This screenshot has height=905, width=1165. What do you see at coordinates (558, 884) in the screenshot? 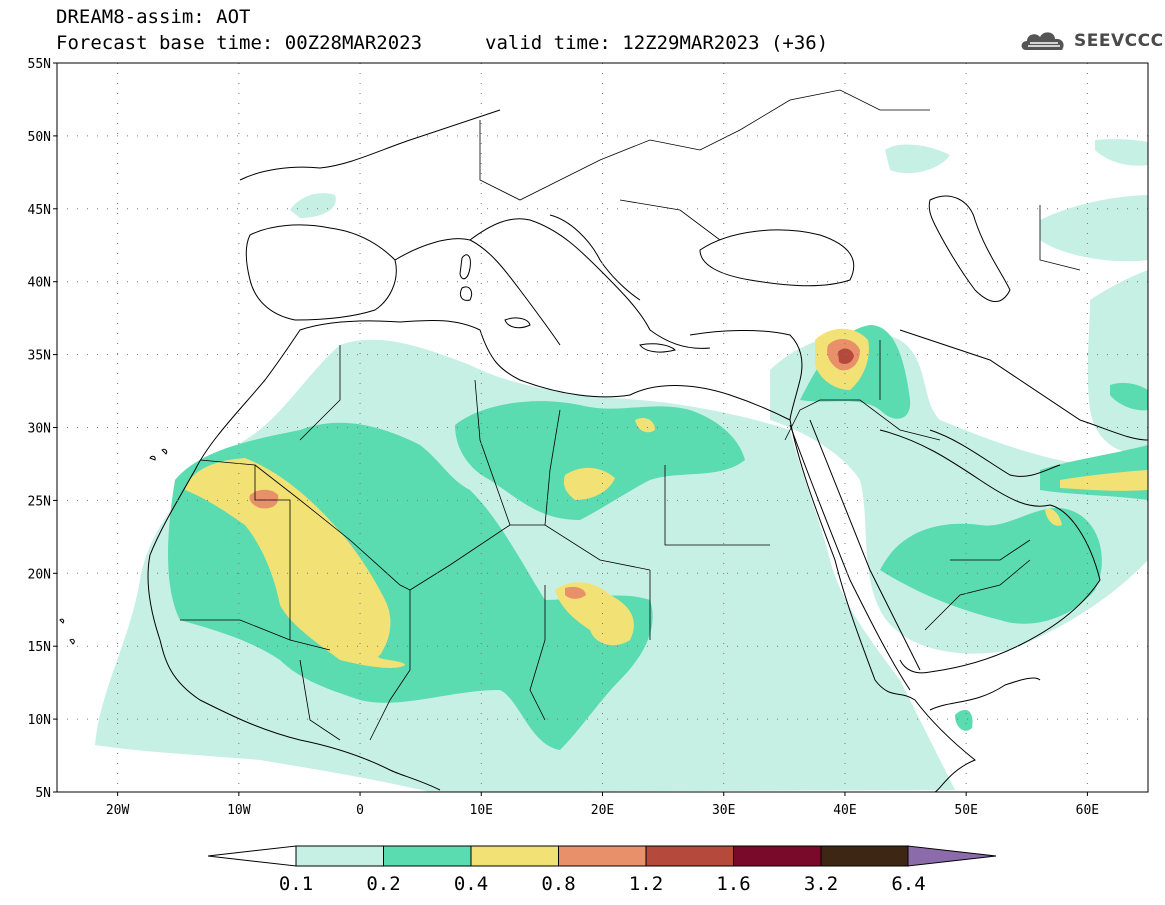
I see `legend-label: 0.8` at bounding box center [558, 884].